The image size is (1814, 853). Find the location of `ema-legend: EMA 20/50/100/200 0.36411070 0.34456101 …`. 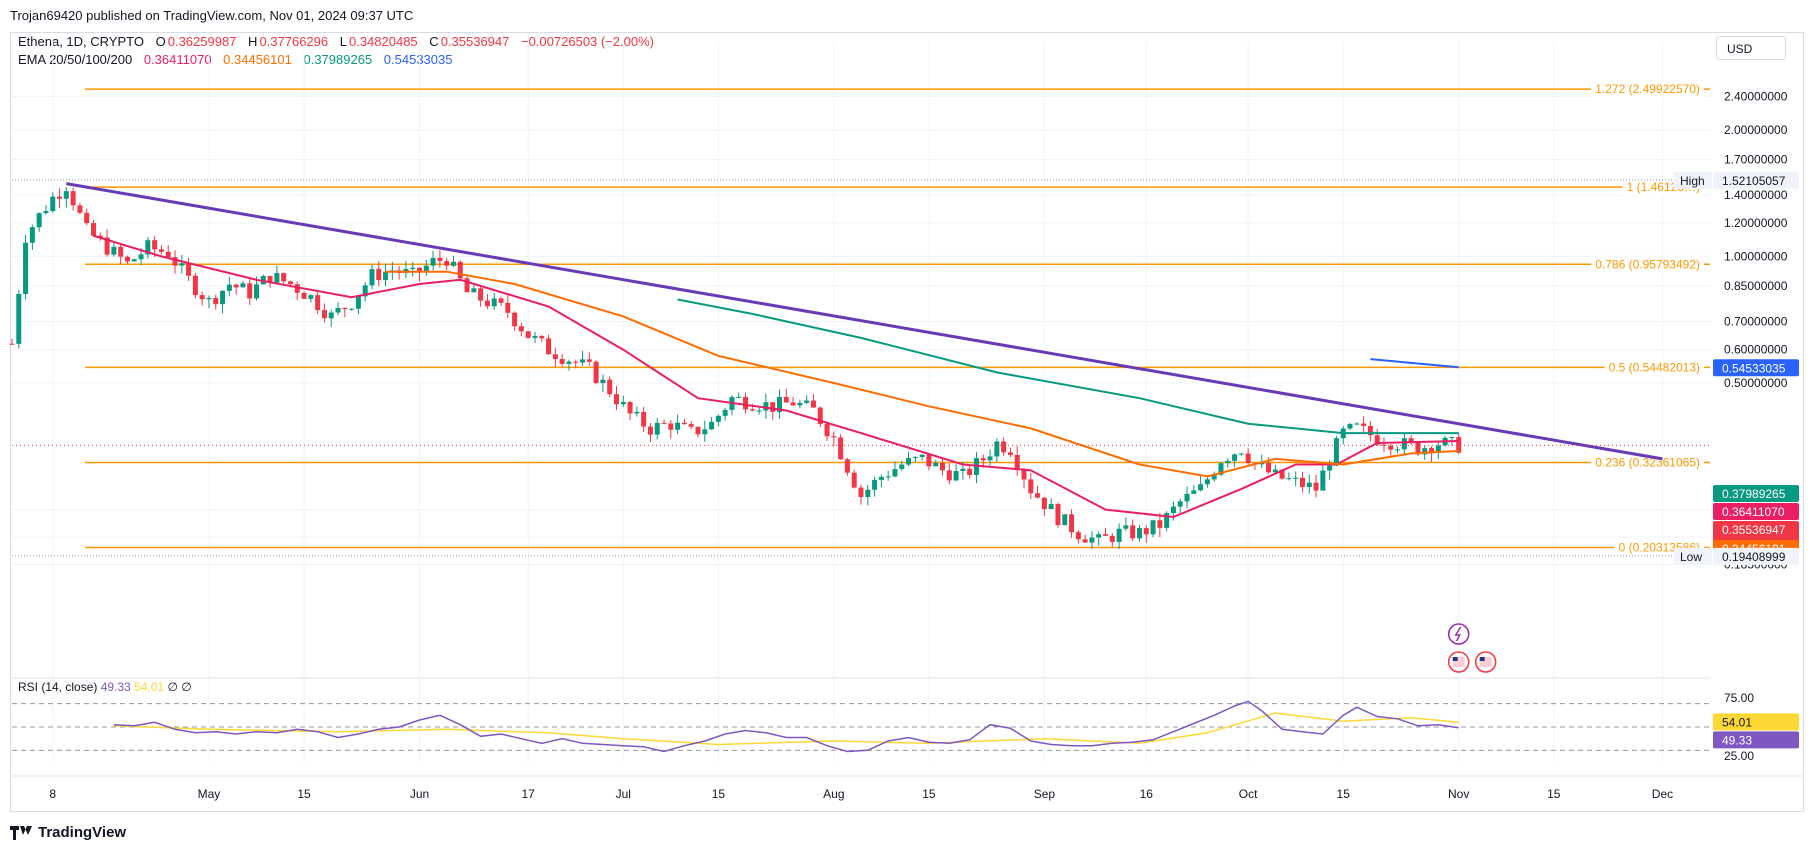

ema-legend: EMA 20/50/100/200 0.36411070 0.34456101 … is located at coordinates (236, 59).